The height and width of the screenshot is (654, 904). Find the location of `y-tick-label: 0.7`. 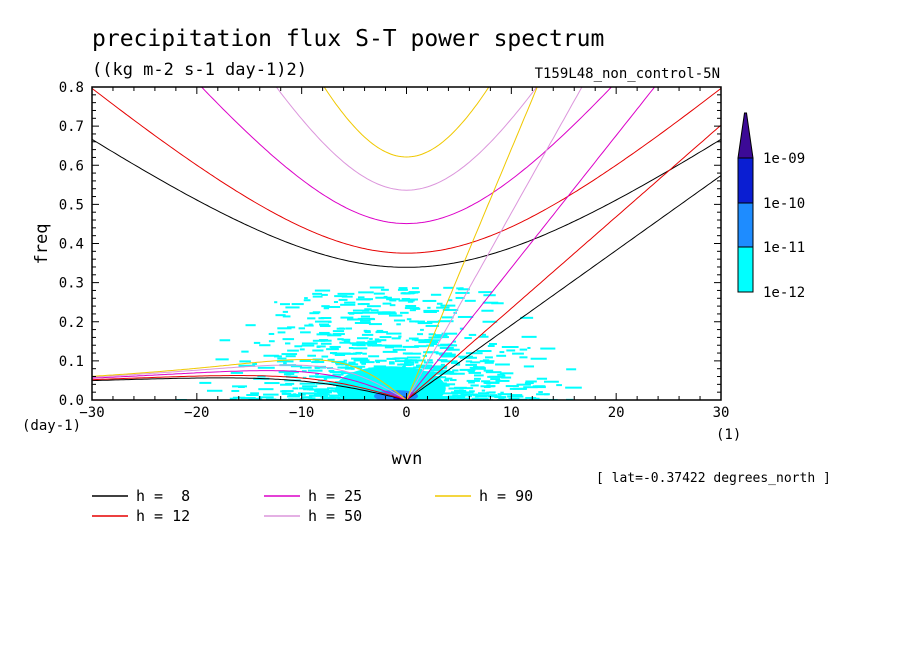

y-tick-label: 0.7 is located at coordinates (71, 127).